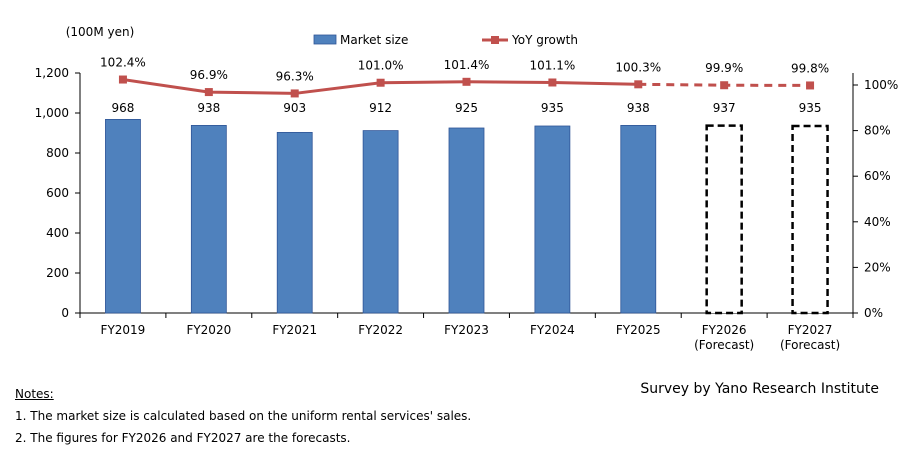 This screenshot has height=456, width=920. I want to click on right-axis-tick-label: 20%, so click(877, 267).